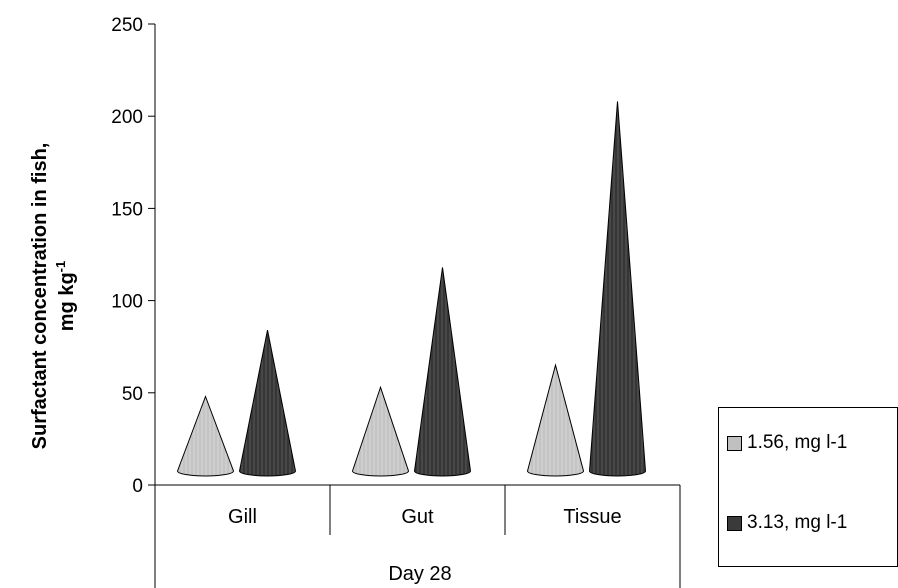  I want to click on y-ticks: 0 50 100 150 200 250, so click(133, 256).